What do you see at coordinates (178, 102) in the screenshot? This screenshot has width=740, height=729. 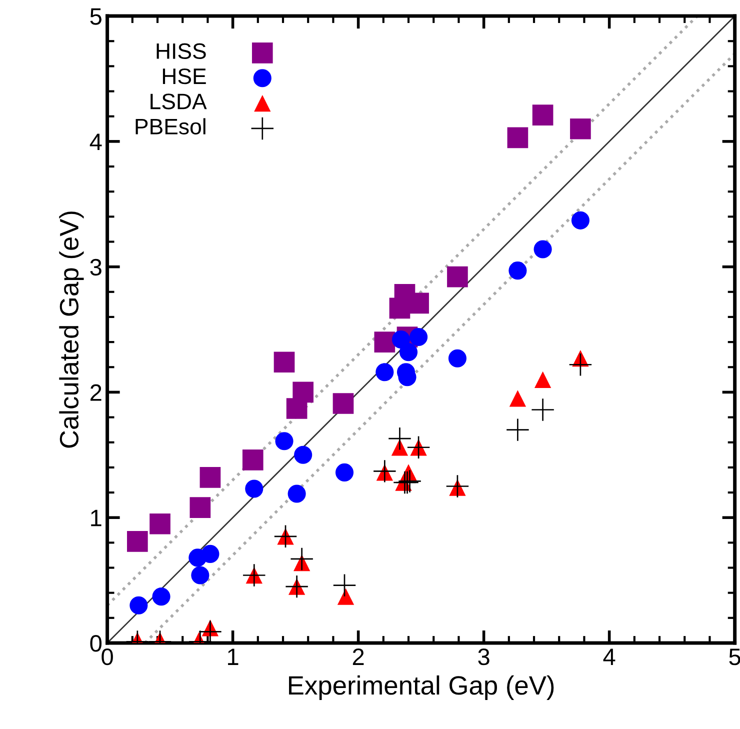 I see `legend-label: LSDA` at bounding box center [178, 102].